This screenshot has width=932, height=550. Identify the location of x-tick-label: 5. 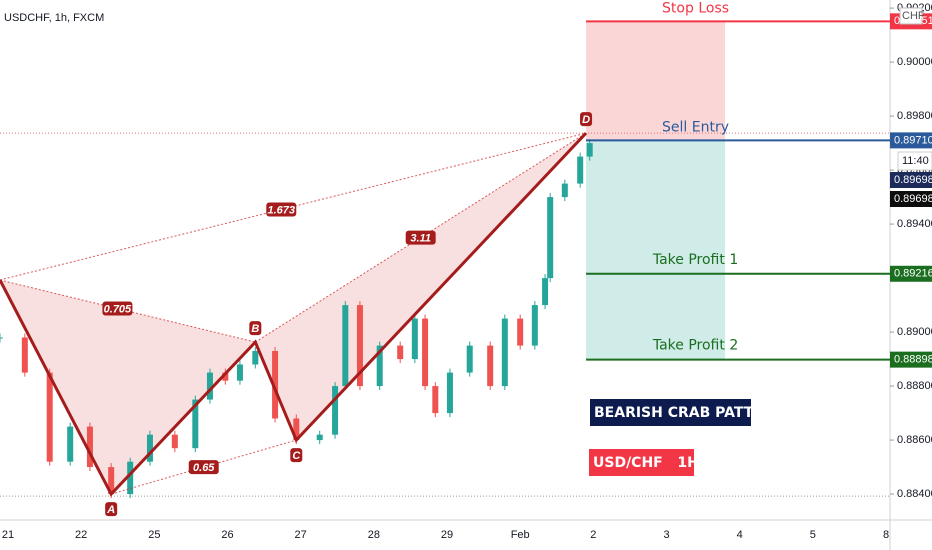
(813, 535).